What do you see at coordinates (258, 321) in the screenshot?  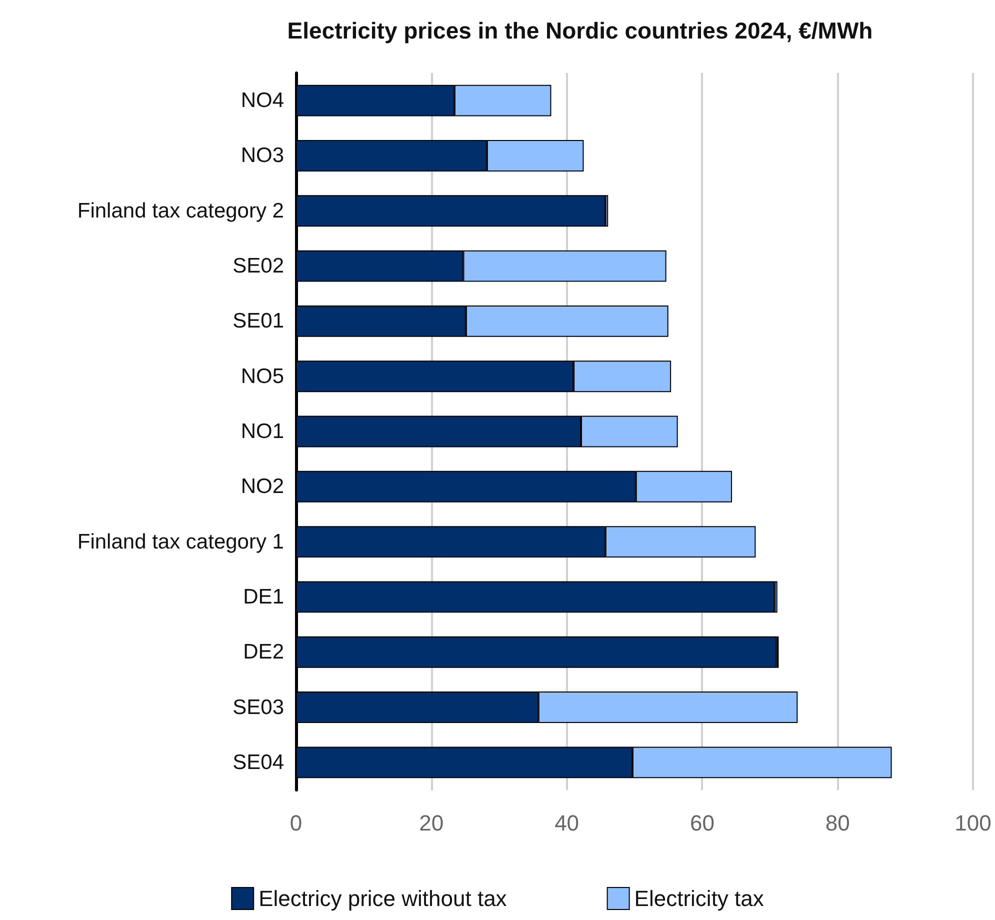 I see `y-tick-label: SE01` at bounding box center [258, 321].